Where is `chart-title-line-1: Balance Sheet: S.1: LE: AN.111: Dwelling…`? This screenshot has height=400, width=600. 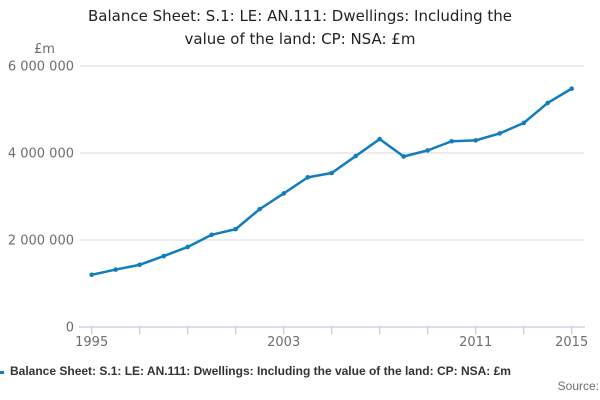 chart-title-line-1: Balance Sheet: S.1: LE: AN.111: Dwelling… is located at coordinates (300, 16).